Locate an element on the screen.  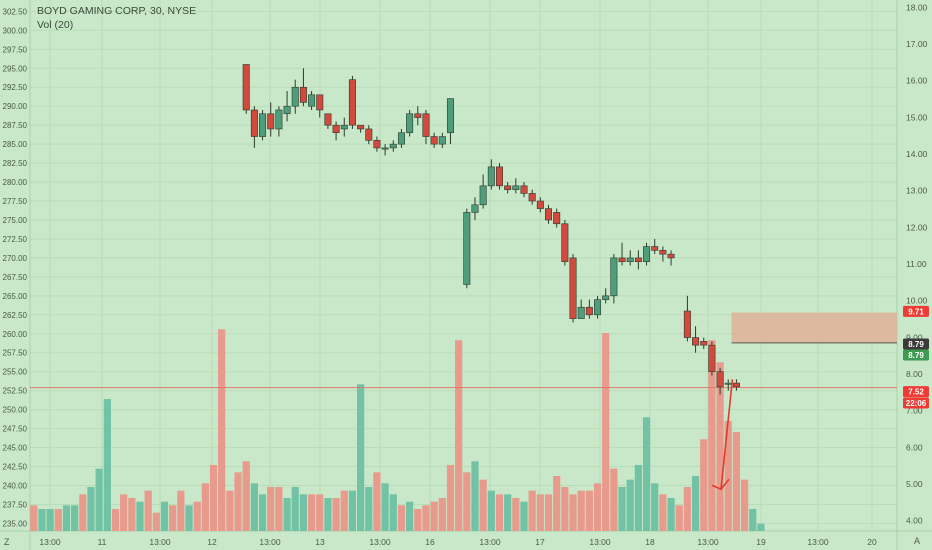
right-tick-label: 4.00 is located at coordinates (914, 521).